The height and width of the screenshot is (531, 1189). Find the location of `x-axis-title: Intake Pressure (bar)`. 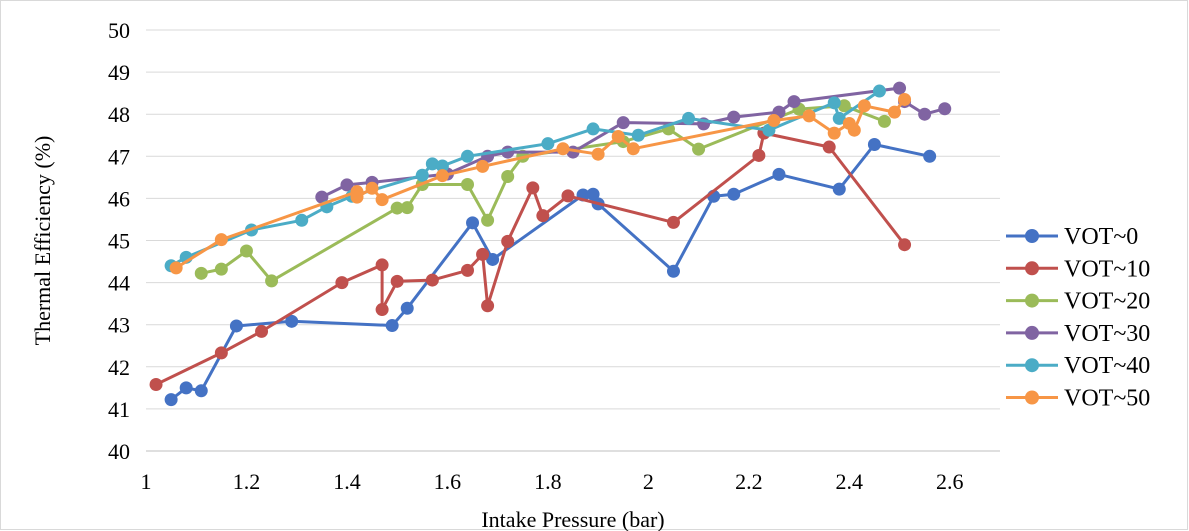

x-axis-title: Intake Pressure (bar) is located at coordinates (572, 519).